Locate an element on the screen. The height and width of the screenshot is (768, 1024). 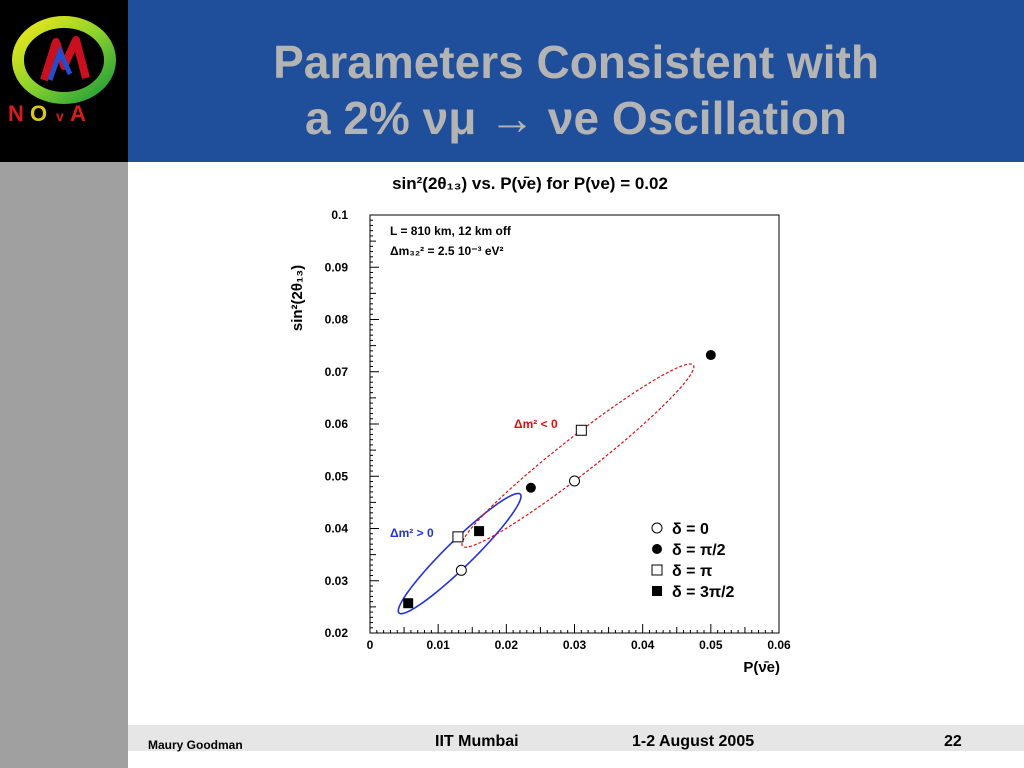
x-tick-label: 0.01 is located at coordinates (438, 645).